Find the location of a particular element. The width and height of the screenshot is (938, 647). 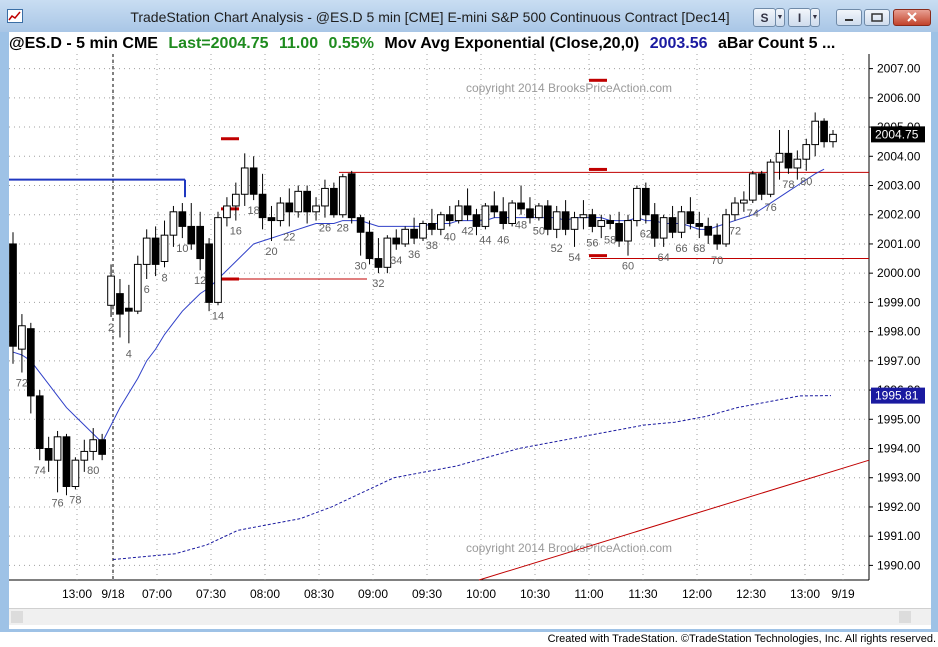

x-tick-label: 09:00 is located at coordinates (373, 594).